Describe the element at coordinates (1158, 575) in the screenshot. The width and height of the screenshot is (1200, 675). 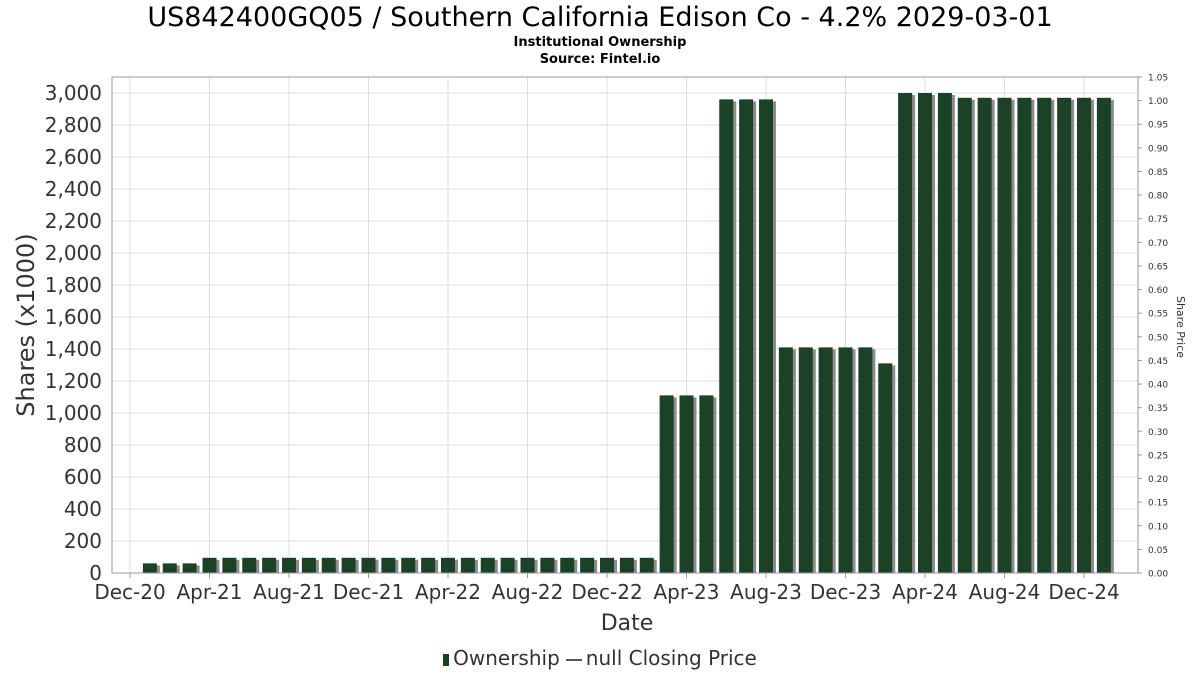
I see `y-right-tick-label: 0.00` at that location.